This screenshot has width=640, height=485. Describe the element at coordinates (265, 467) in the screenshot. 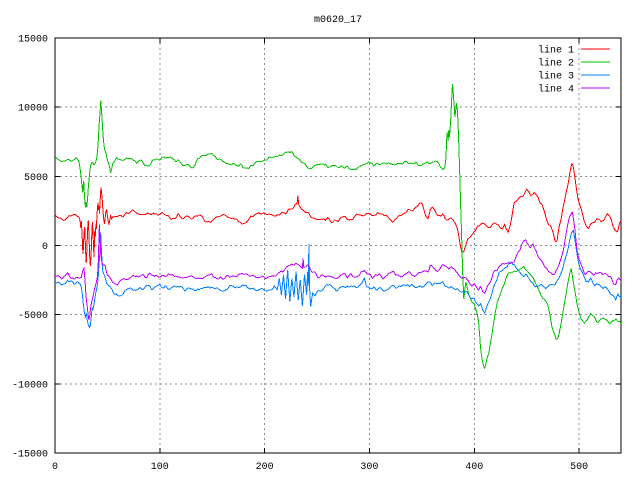

I see `svg-text: 200` at that location.